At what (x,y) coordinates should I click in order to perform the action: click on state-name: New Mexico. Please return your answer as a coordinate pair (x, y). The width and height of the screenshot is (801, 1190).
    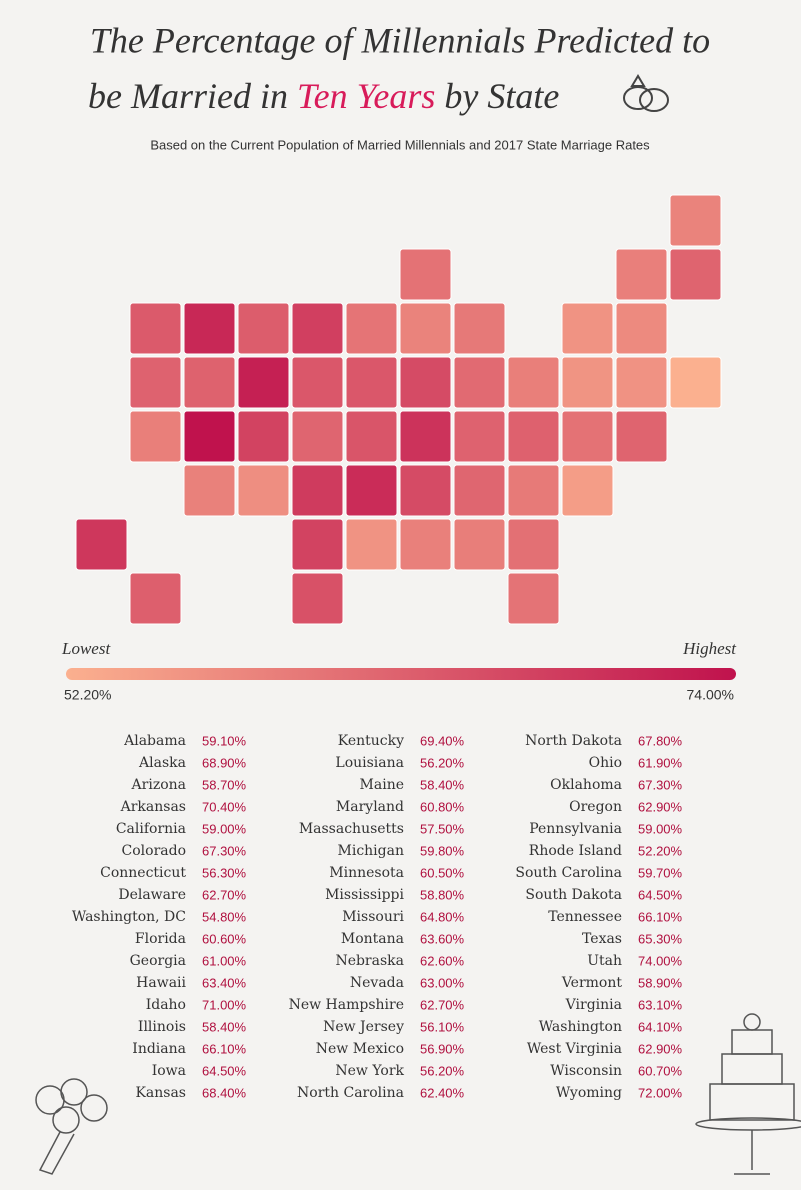
    Looking at the image, I should click on (360, 1049).